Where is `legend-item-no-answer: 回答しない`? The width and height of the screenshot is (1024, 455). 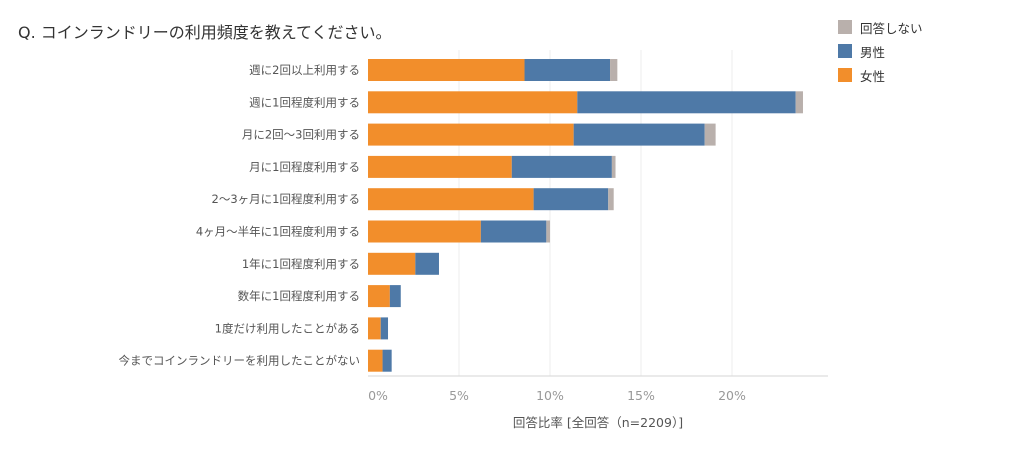 legend-item-no-answer: 回答しない is located at coordinates (880, 27).